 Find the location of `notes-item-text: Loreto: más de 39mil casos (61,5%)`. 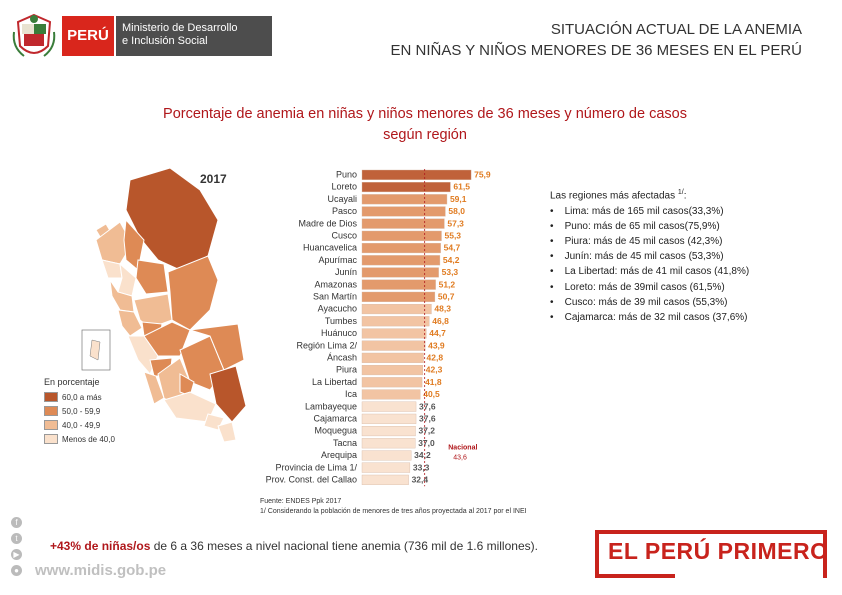

notes-item-text: Loreto: más de 39mil casos (61,5%) is located at coordinates (644, 287).